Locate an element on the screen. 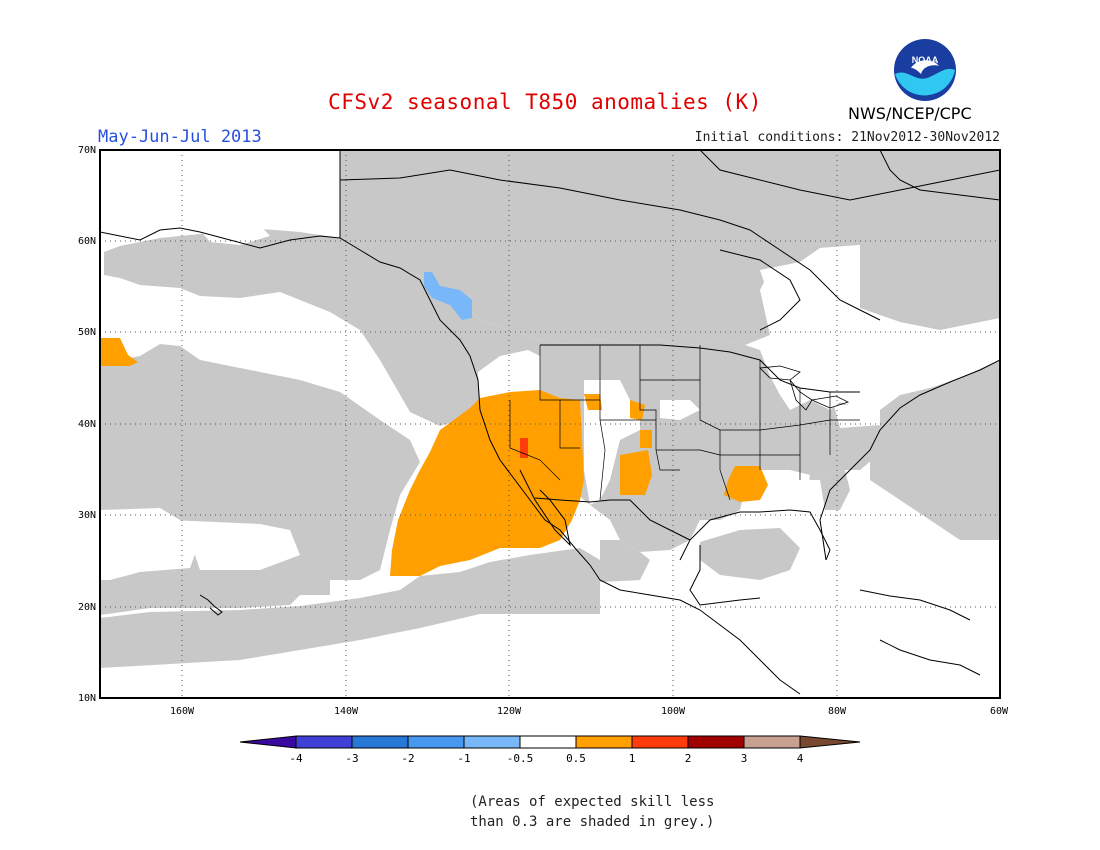  lat-label-60n: 60N is located at coordinates (86, 241).